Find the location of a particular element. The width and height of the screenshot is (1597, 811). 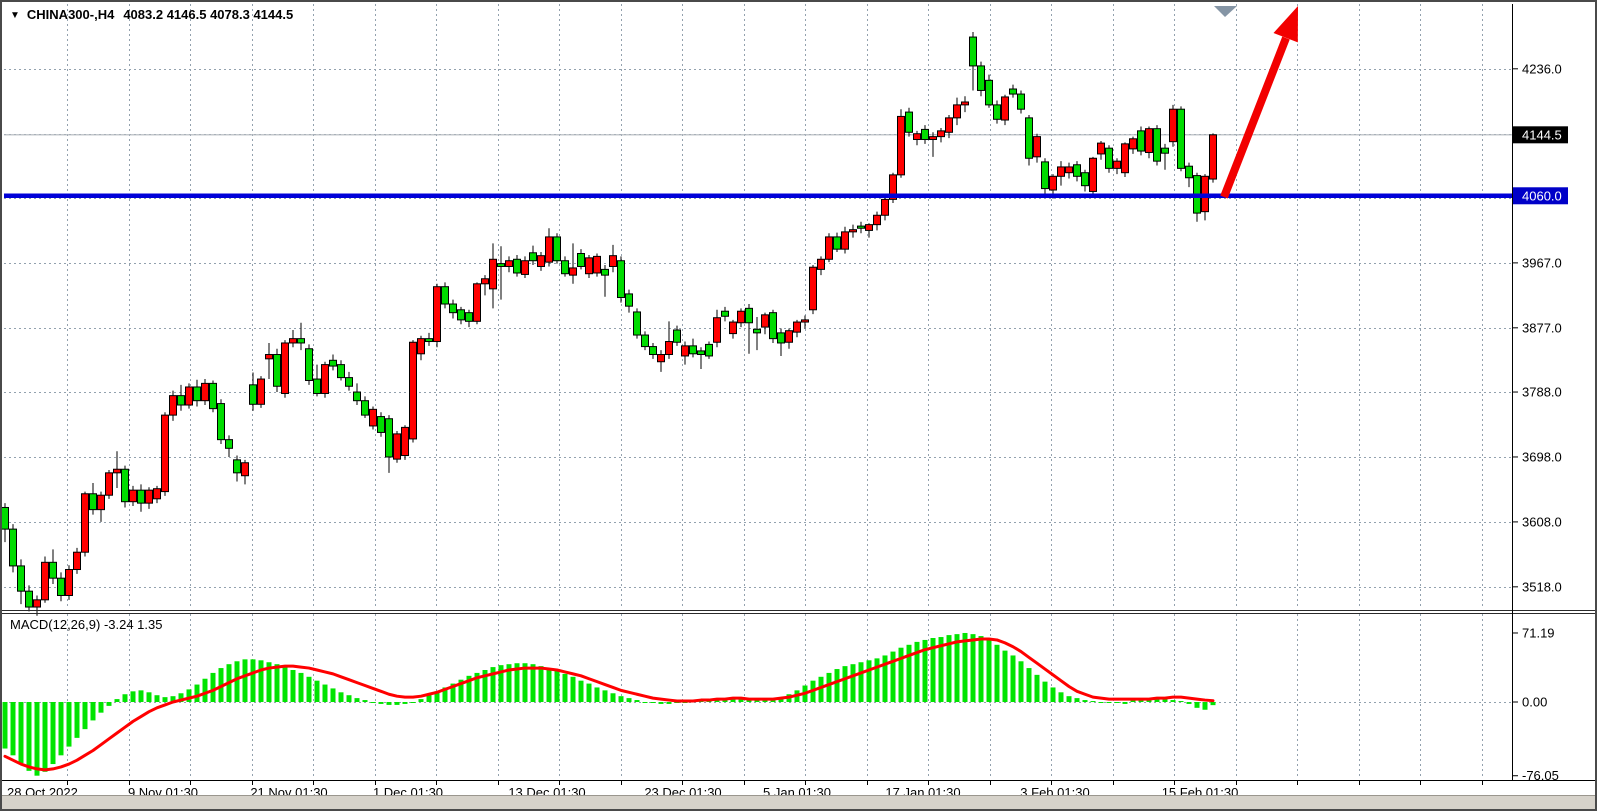

macd-signal-line is located at coordinates (609, 704).